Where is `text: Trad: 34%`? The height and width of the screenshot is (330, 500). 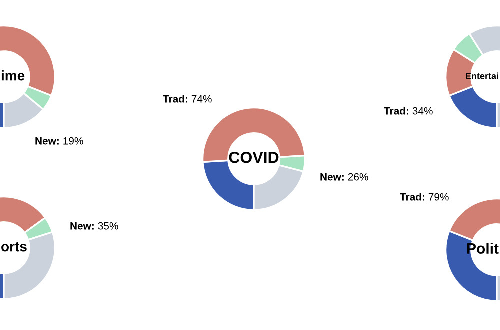
text: Trad: 34% is located at coordinates (408, 111).